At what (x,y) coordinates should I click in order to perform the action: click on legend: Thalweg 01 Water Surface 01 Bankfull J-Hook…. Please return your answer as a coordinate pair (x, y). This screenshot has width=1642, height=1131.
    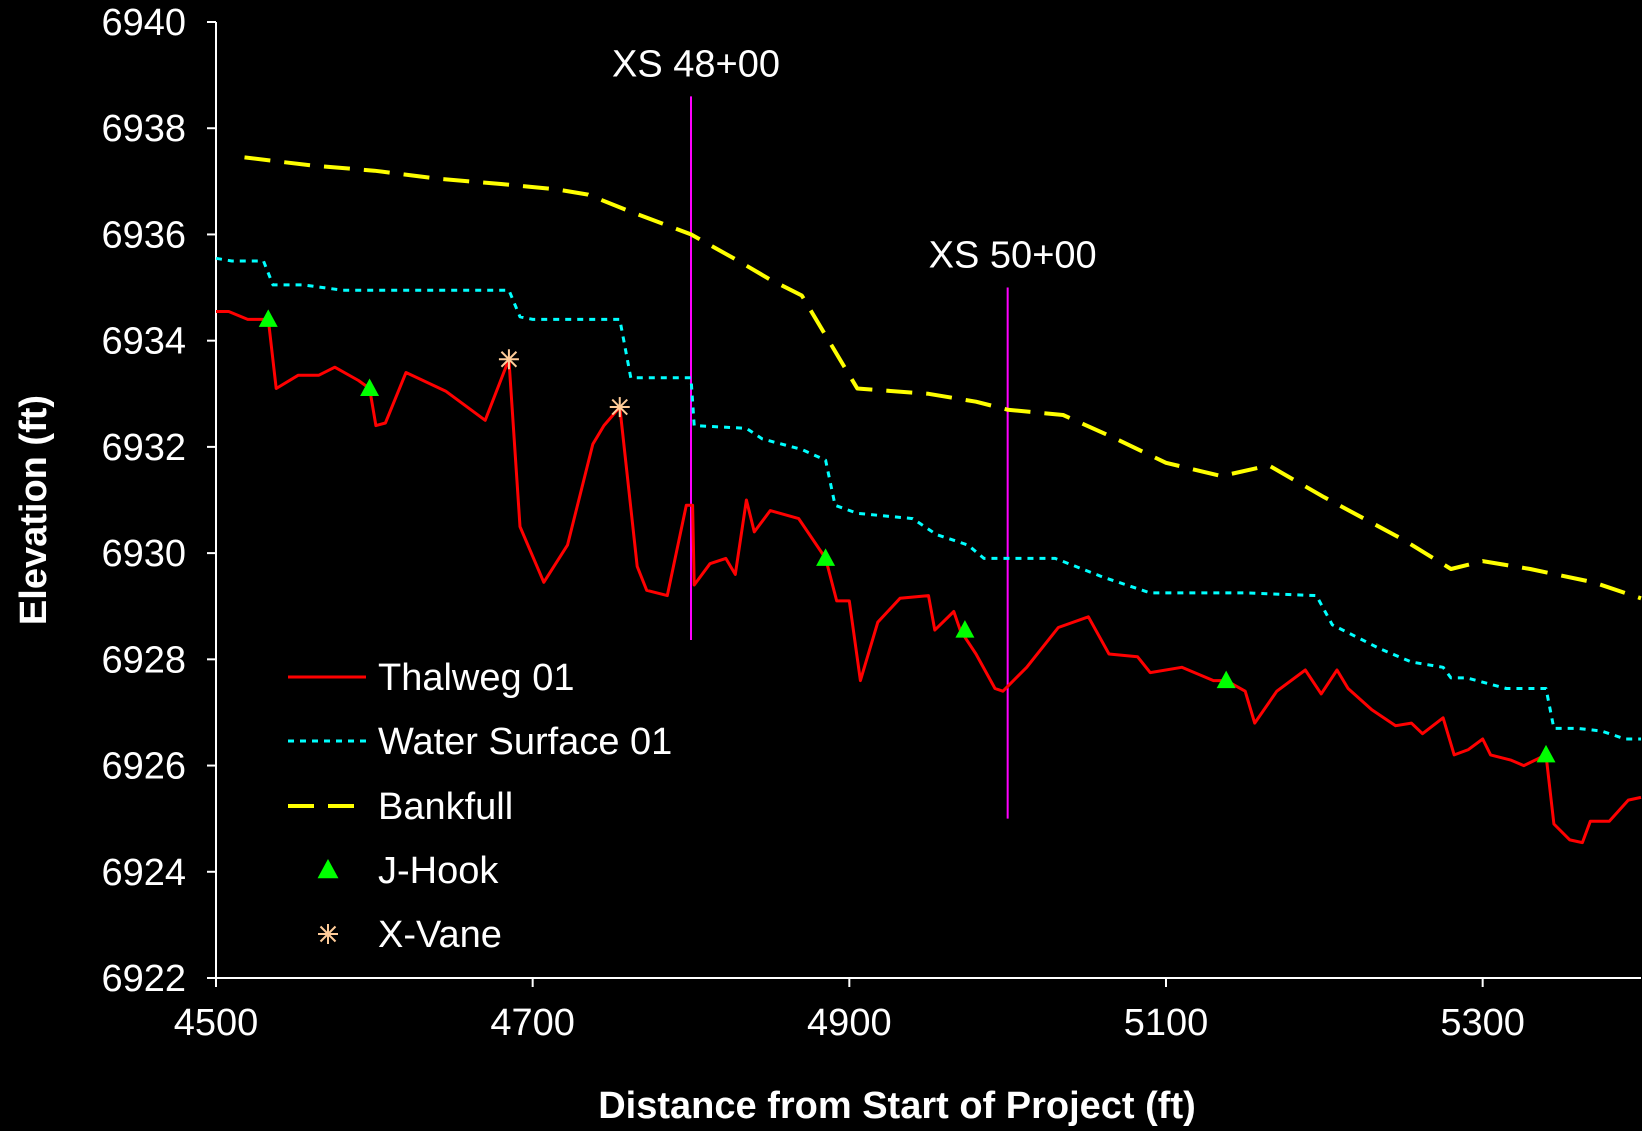
    Looking at the image, I should click on (480, 806).